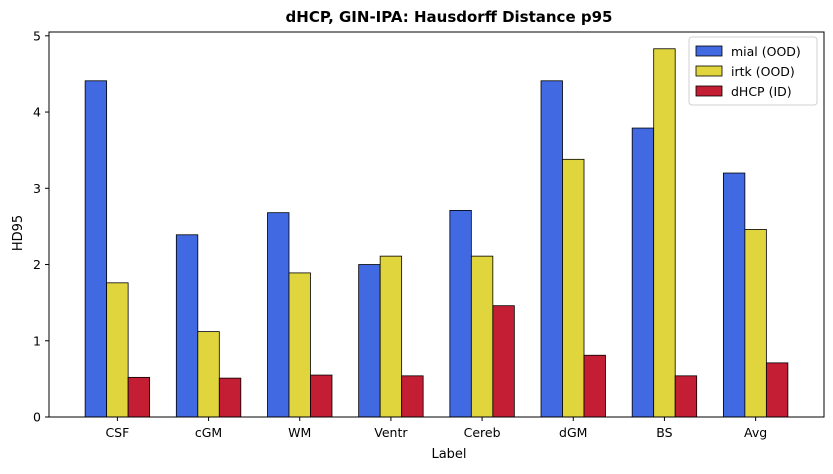 The image size is (833, 474). What do you see at coordinates (37, 112) in the screenshot?
I see `y-tick-label: 4` at bounding box center [37, 112].